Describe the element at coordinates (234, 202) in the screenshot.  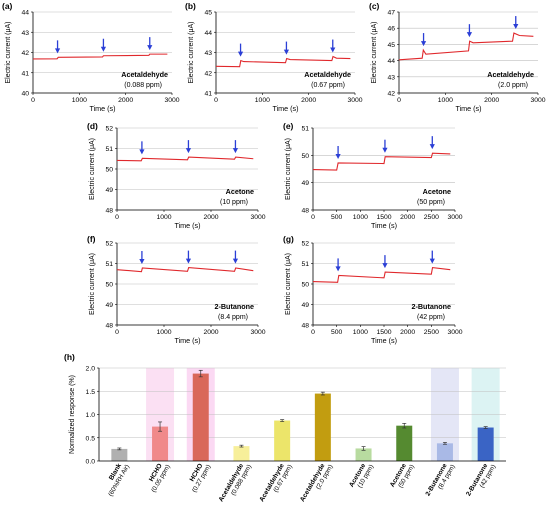
I see `gas-concentration-label: (10 ppm)` at that location.